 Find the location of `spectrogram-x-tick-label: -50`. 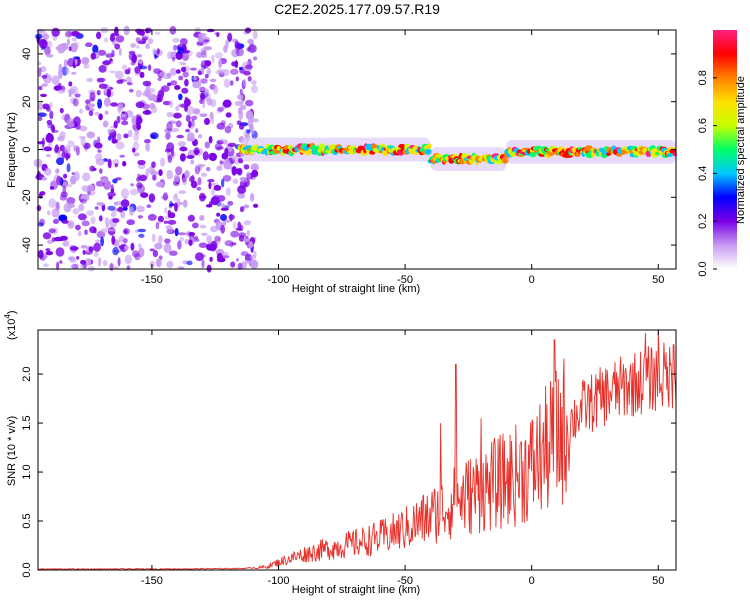

spectrogram-x-tick-label: -50 is located at coordinates (405, 280).